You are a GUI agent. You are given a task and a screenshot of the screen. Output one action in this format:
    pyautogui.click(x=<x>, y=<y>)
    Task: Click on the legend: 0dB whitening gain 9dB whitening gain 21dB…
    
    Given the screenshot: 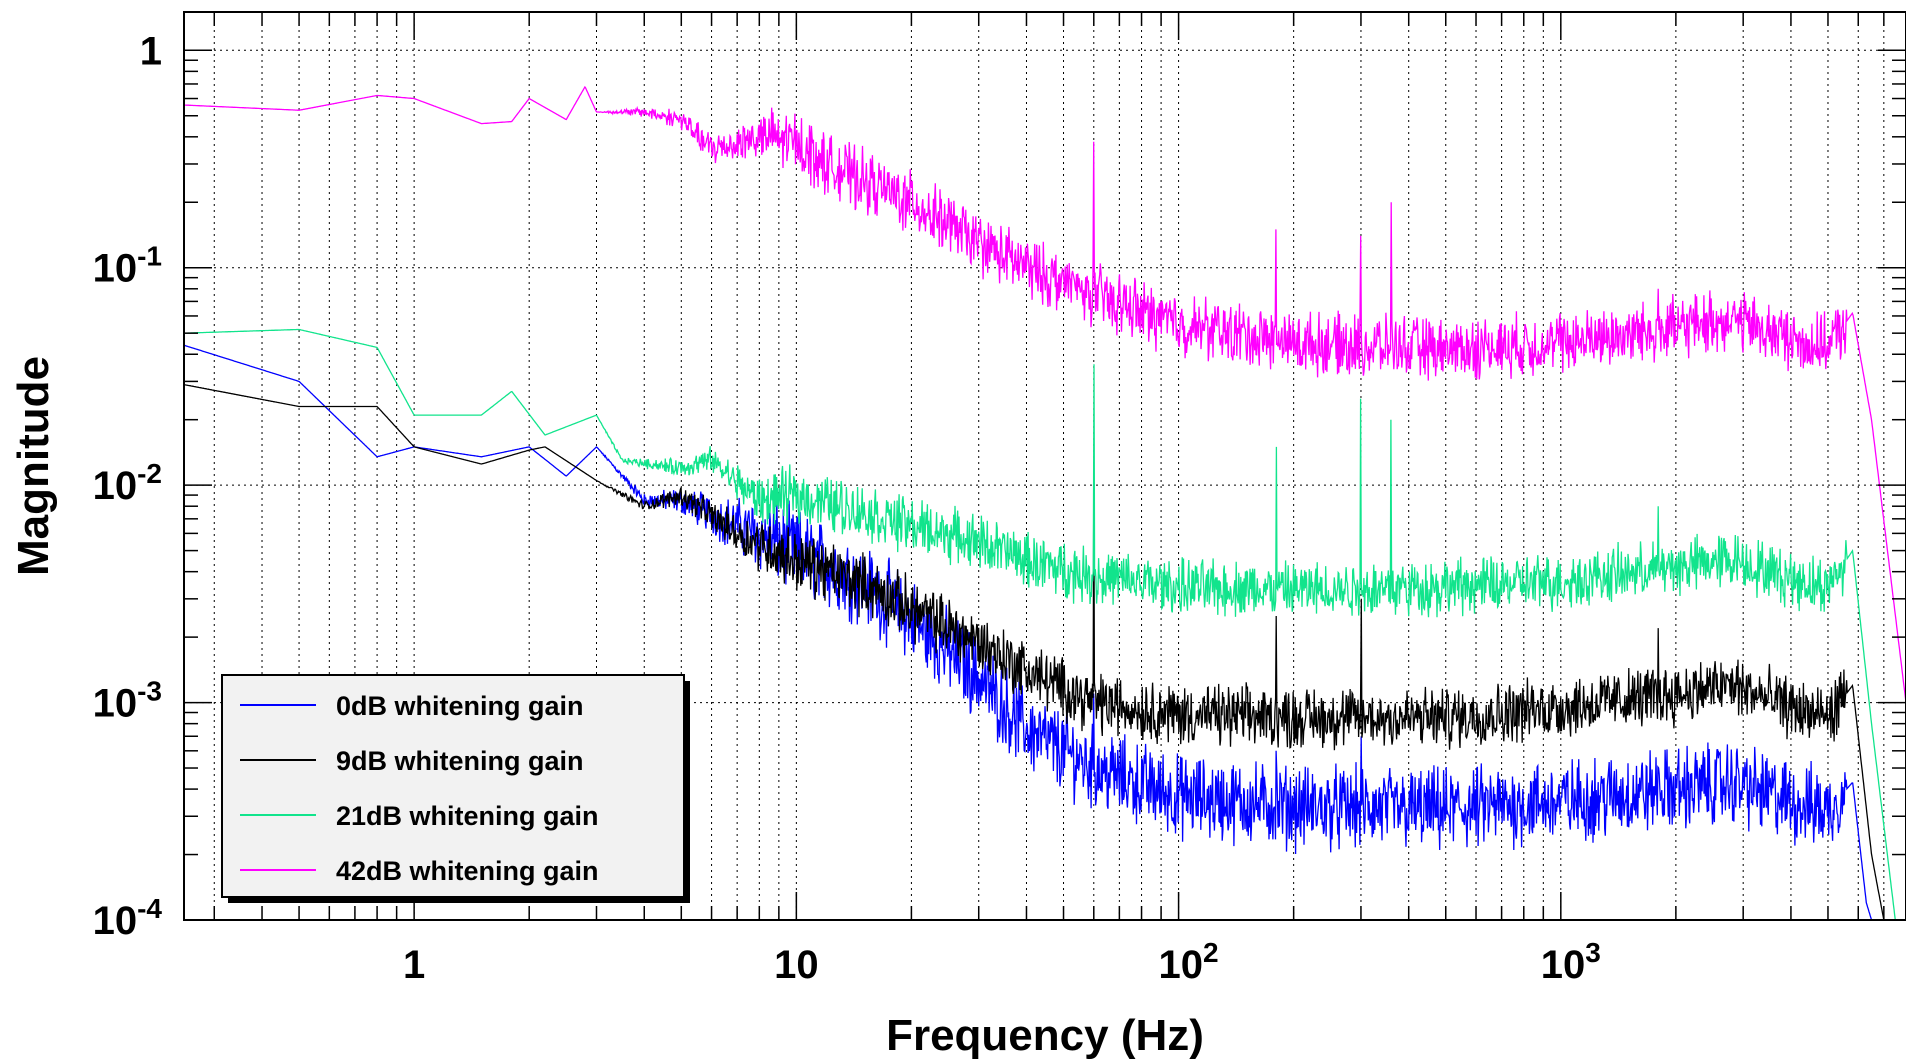 What is the action you would take?
    pyautogui.click(x=455, y=788)
    